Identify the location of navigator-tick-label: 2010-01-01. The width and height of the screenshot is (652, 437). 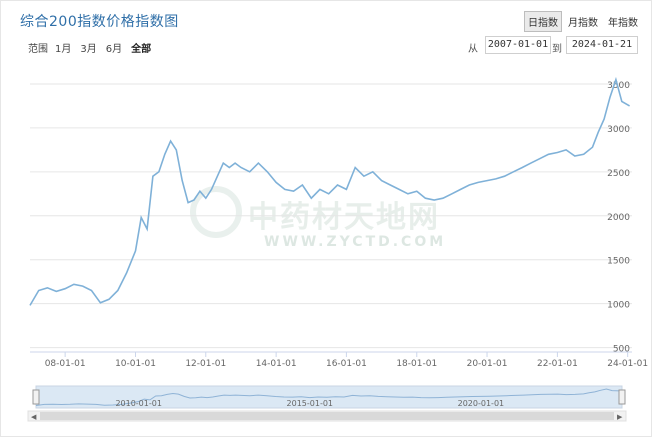
(138, 403).